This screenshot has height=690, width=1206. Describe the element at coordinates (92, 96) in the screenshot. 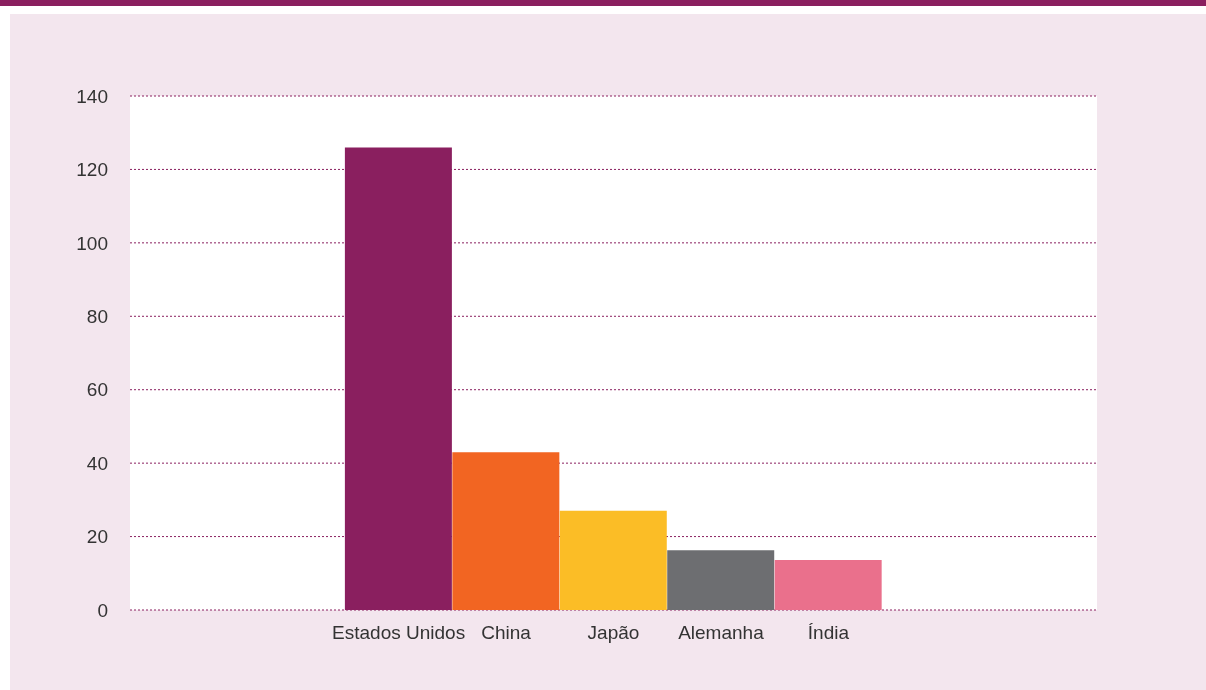

I see `y-tick-label: 140` at that location.